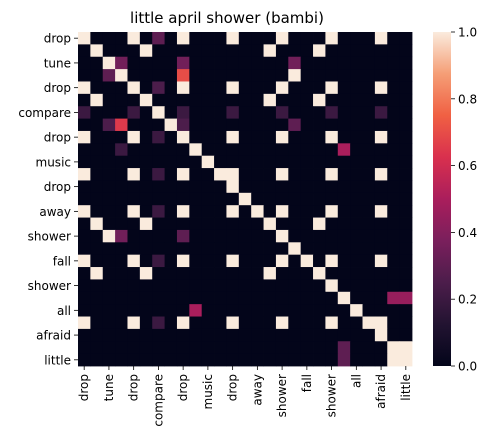  I want to click on x-tick-label: shower, so click(282, 395).